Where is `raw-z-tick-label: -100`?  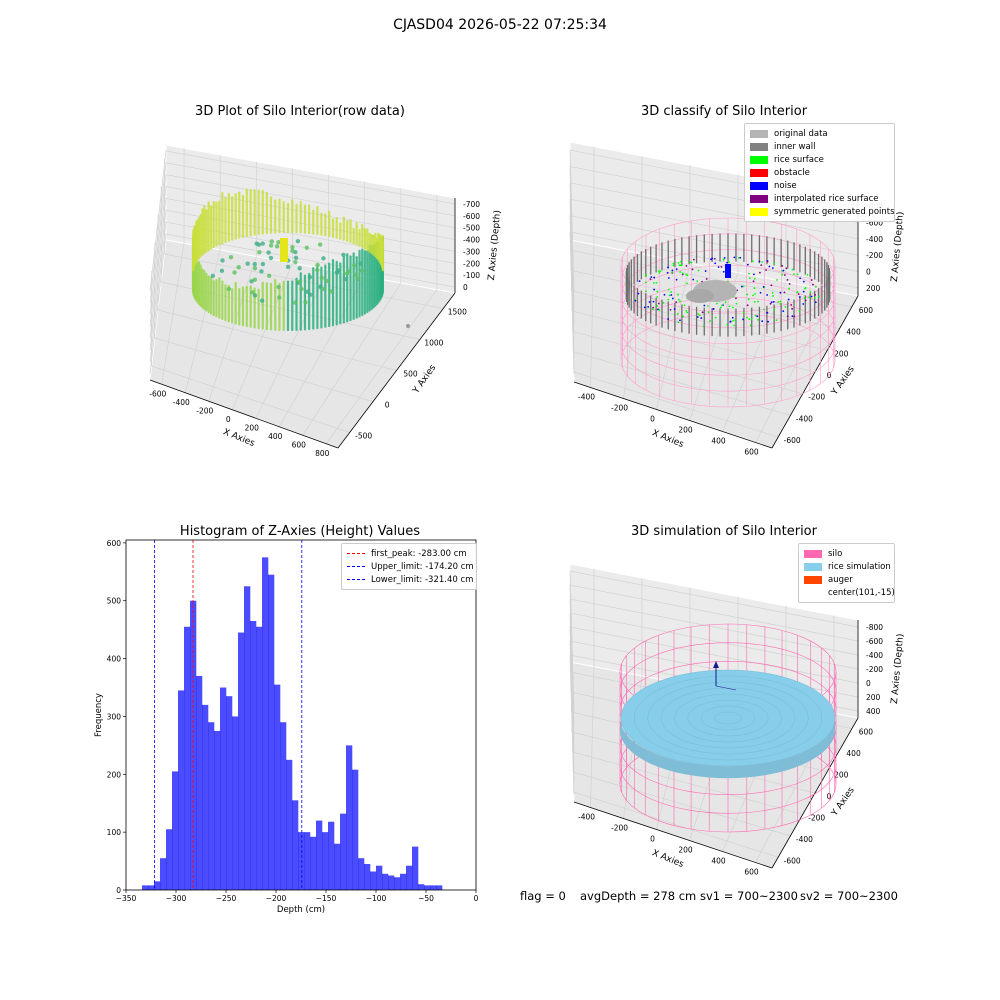
raw-z-tick-label: -100 is located at coordinates (471, 275).